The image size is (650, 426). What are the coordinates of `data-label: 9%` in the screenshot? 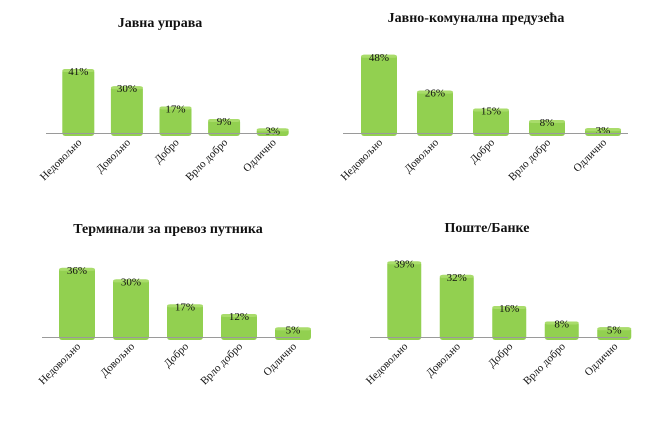 It's located at (224, 122).